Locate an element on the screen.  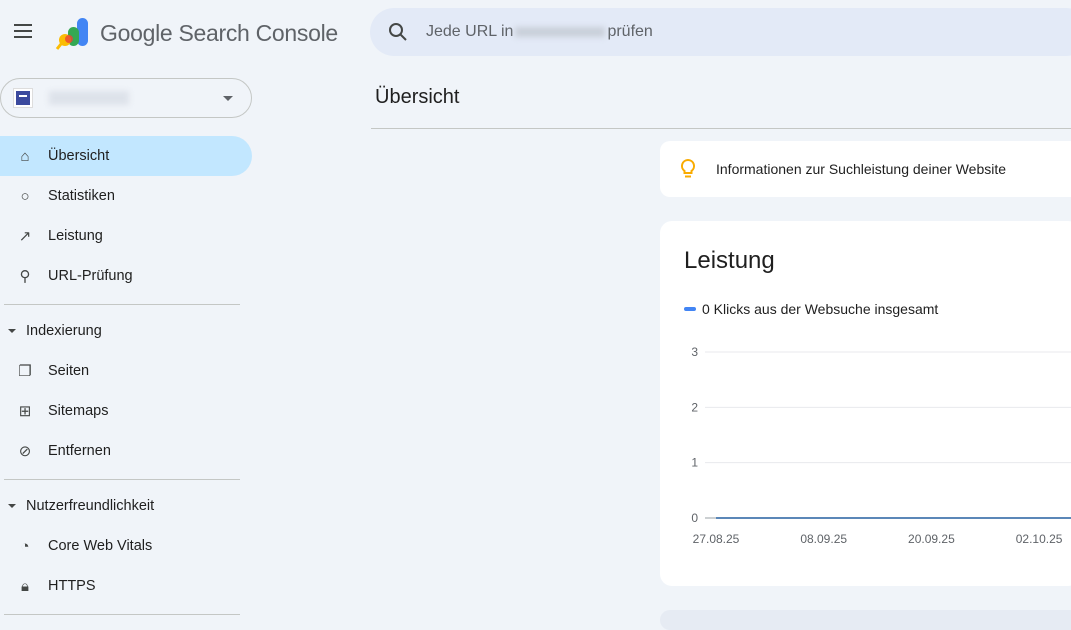
sidebar-item-label: Statistiken is located at coordinates (81, 196).